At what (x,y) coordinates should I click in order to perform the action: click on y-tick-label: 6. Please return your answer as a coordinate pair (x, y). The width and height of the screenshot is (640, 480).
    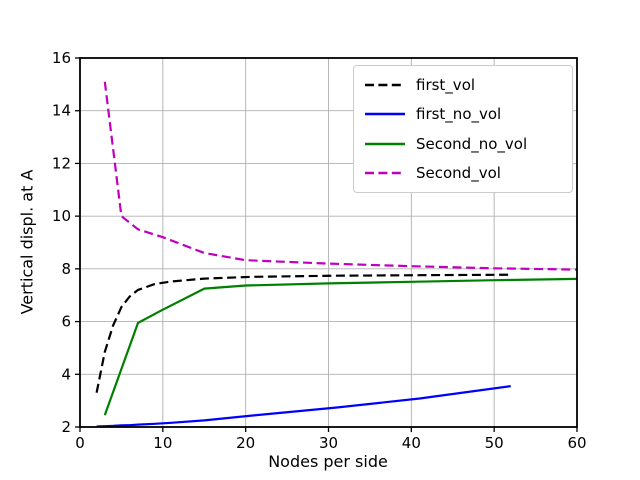
    Looking at the image, I should click on (66, 322).